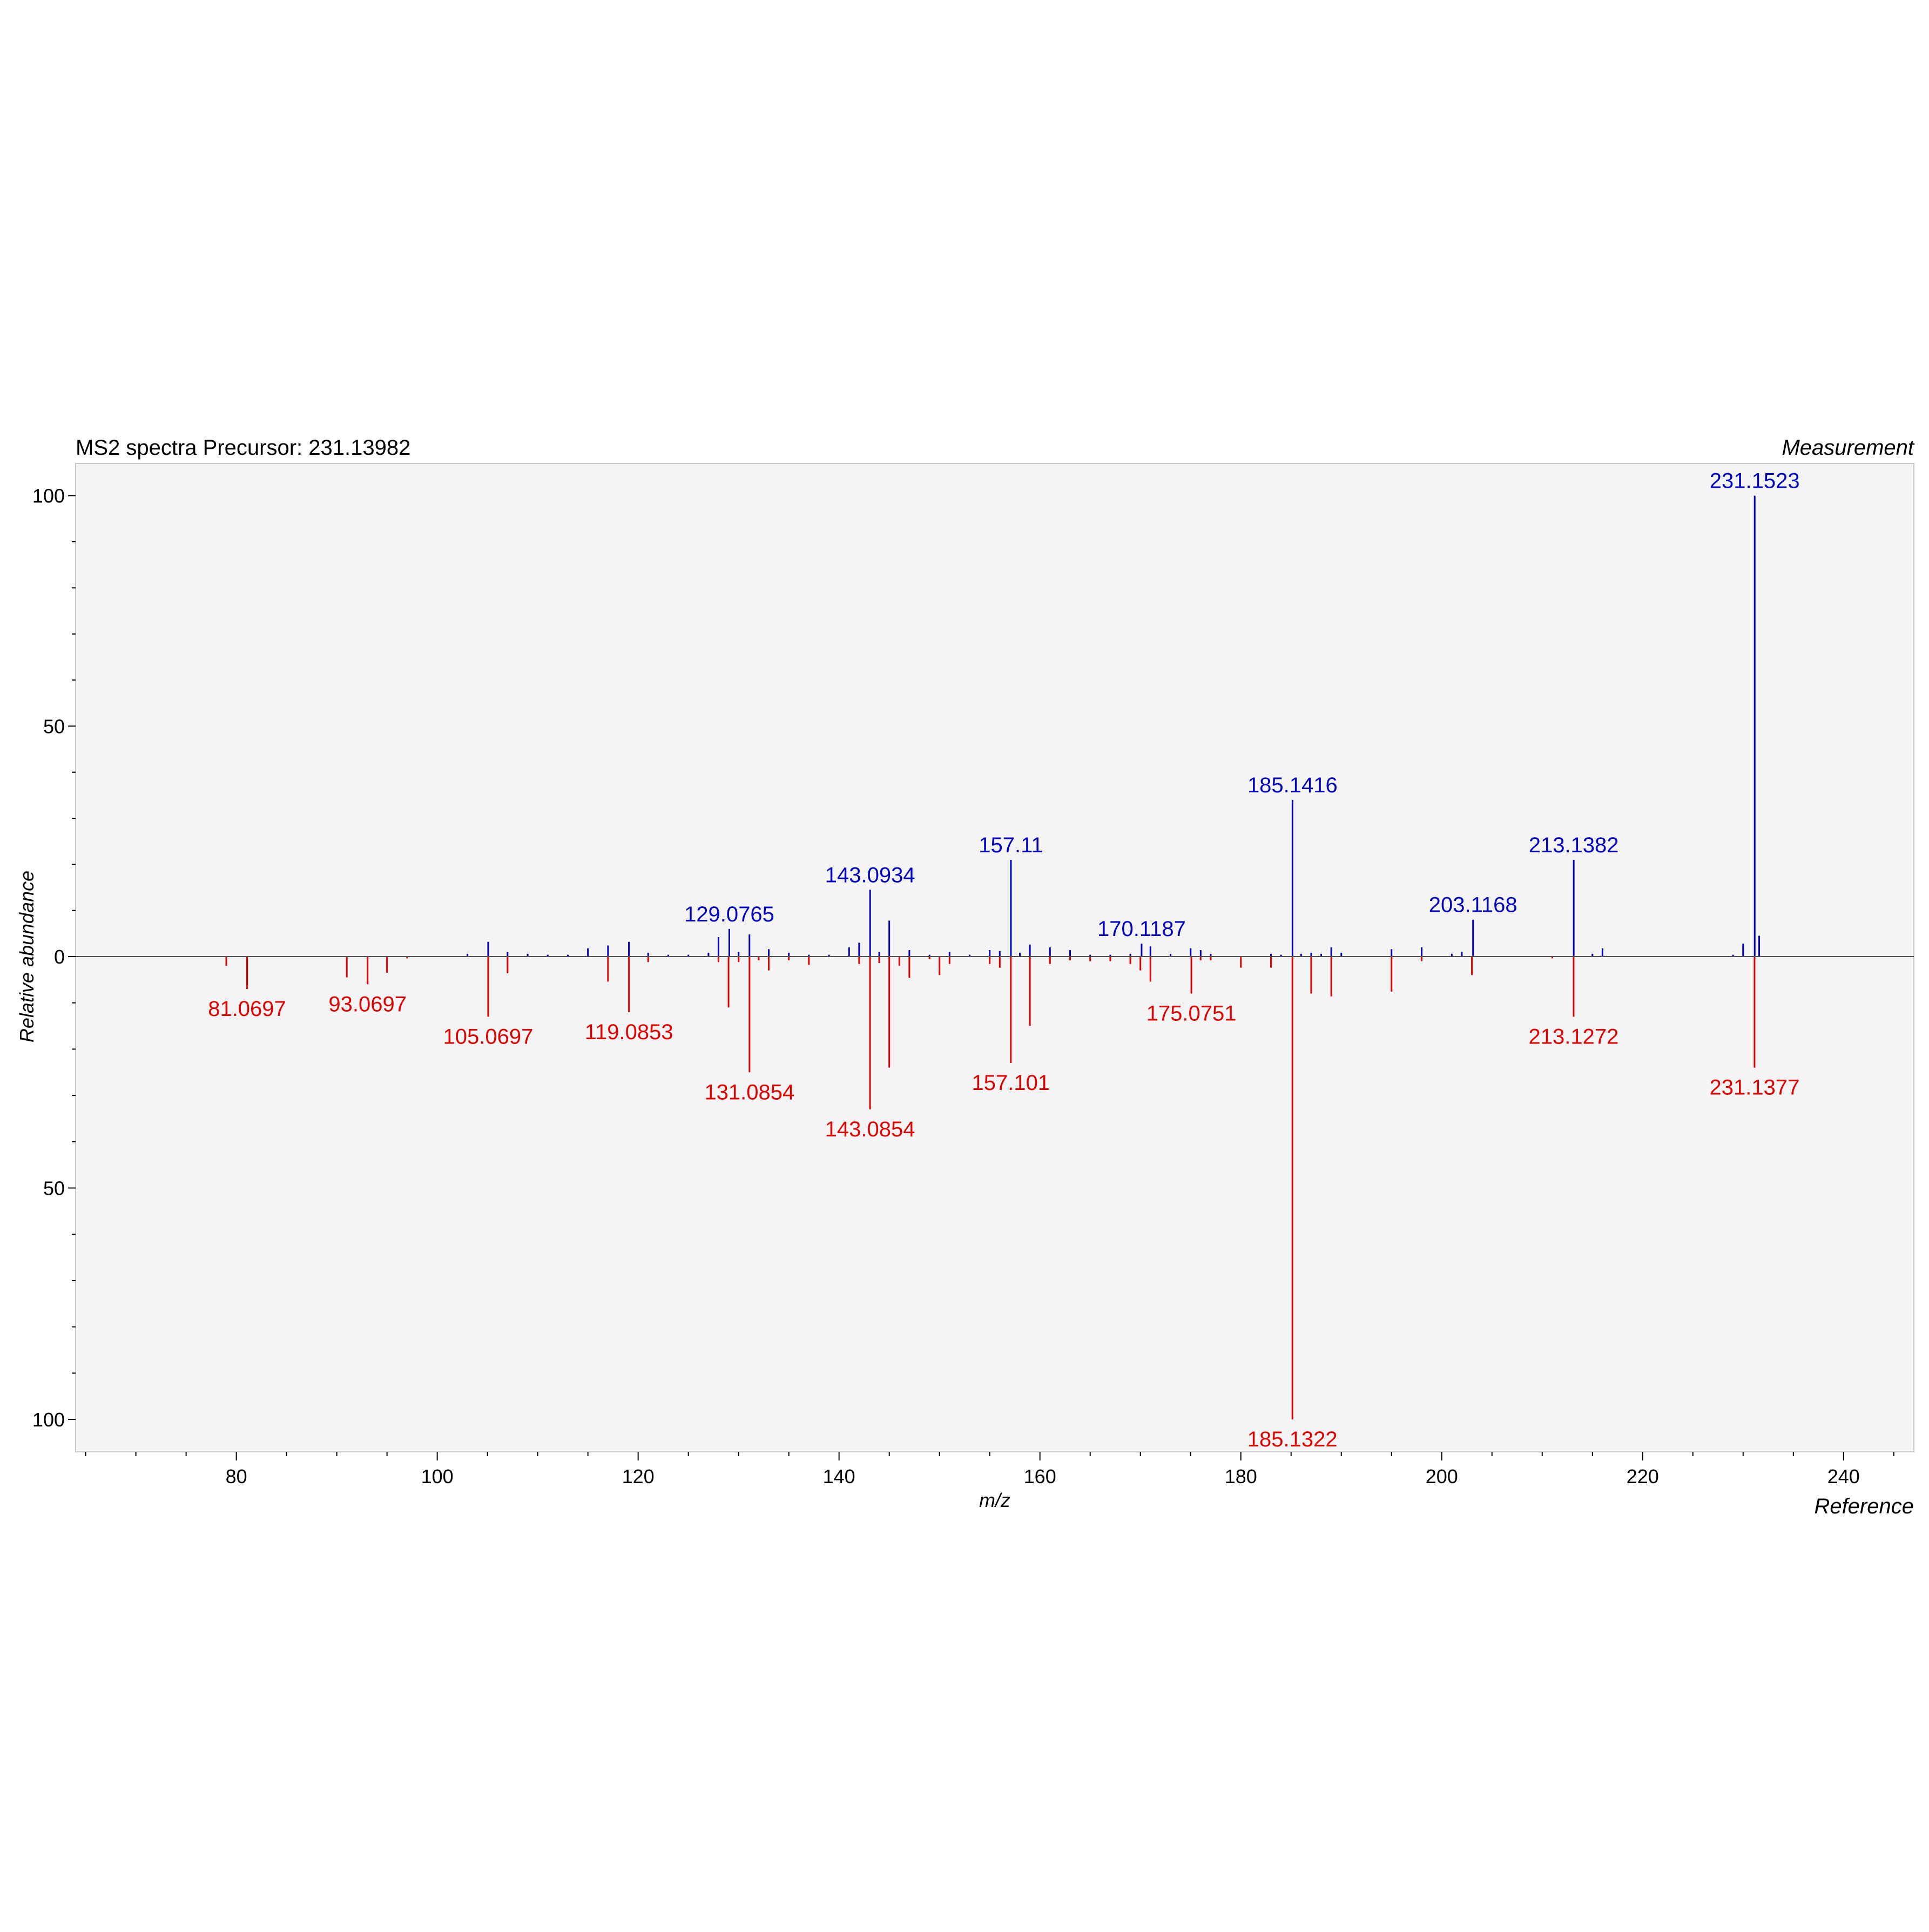  What do you see at coordinates (1011, 845) in the screenshot?
I see `measurement-peak-label: 157.11` at bounding box center [1011, 845].